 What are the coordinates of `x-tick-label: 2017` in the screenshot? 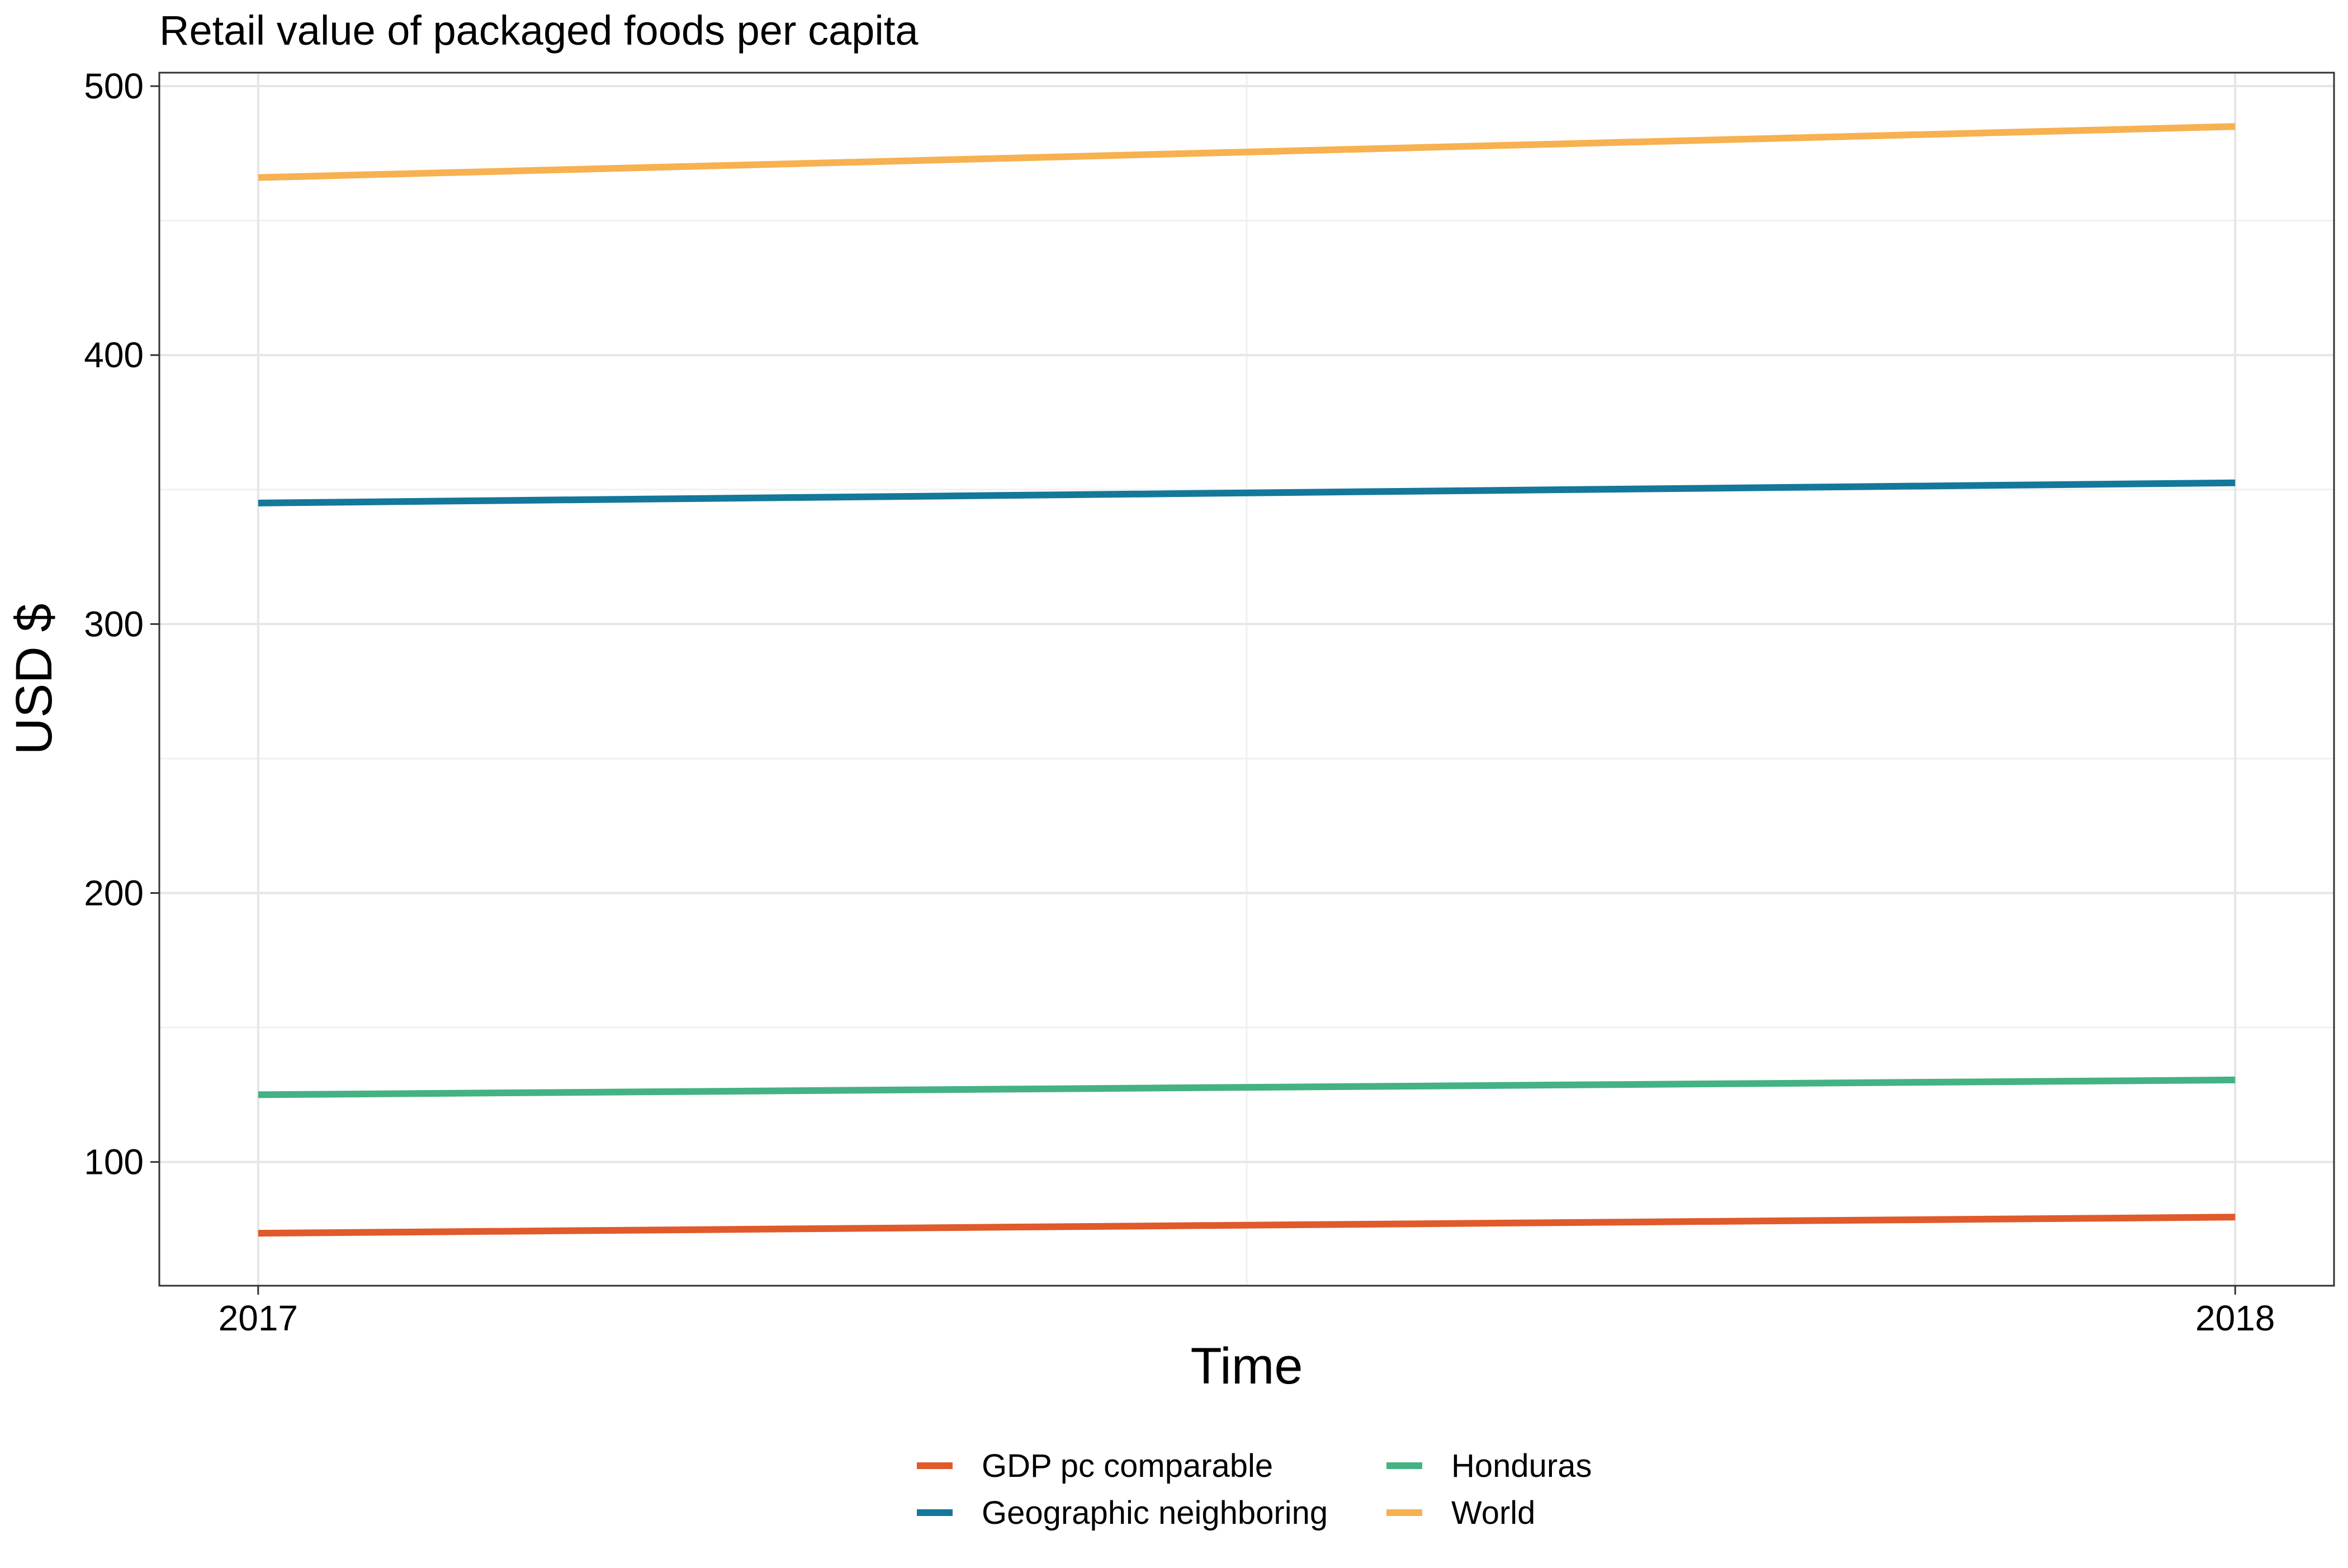 It's located at (258, 1318).